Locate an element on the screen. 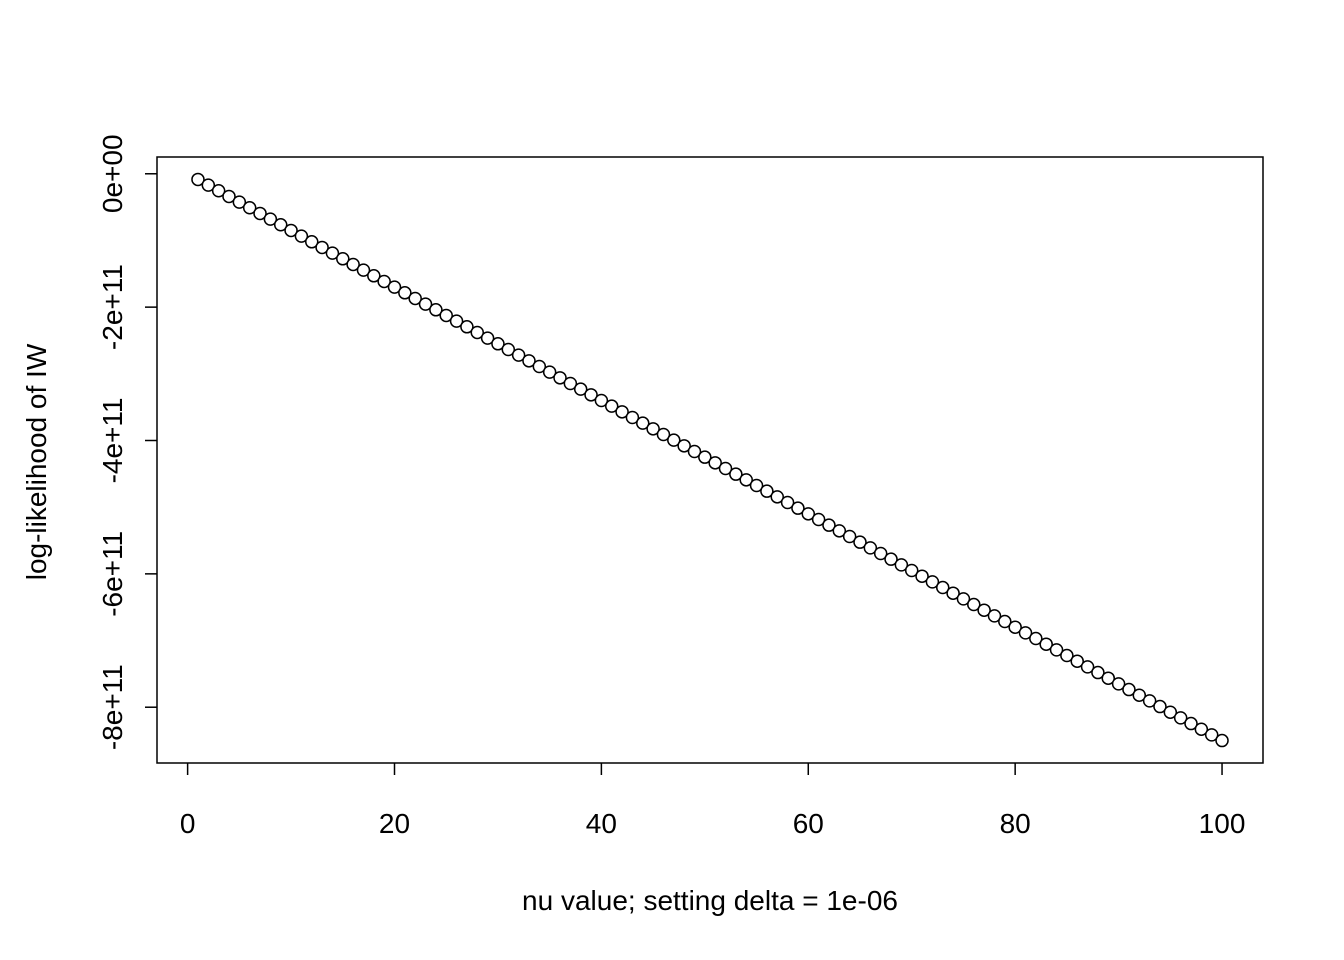  x-tick-label: 80 is located at coordinates (1015, 823).